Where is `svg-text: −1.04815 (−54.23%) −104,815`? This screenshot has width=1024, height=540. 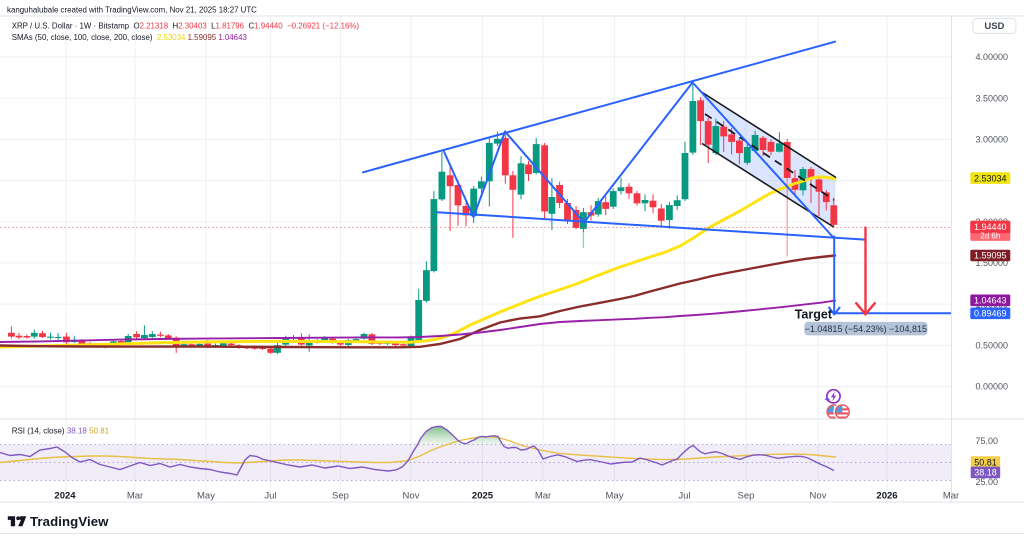
svg-text: −1.04815 (−54.23%) −104,815 is located at coordinates (866, 329).